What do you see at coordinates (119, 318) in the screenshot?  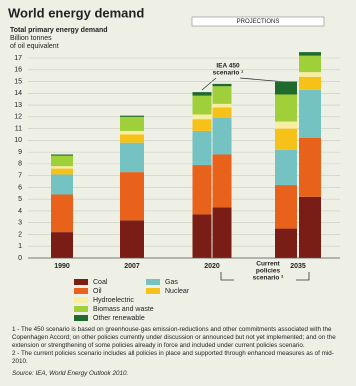 I see `legend-label: Other renewable` at bounding box center [119, 318].